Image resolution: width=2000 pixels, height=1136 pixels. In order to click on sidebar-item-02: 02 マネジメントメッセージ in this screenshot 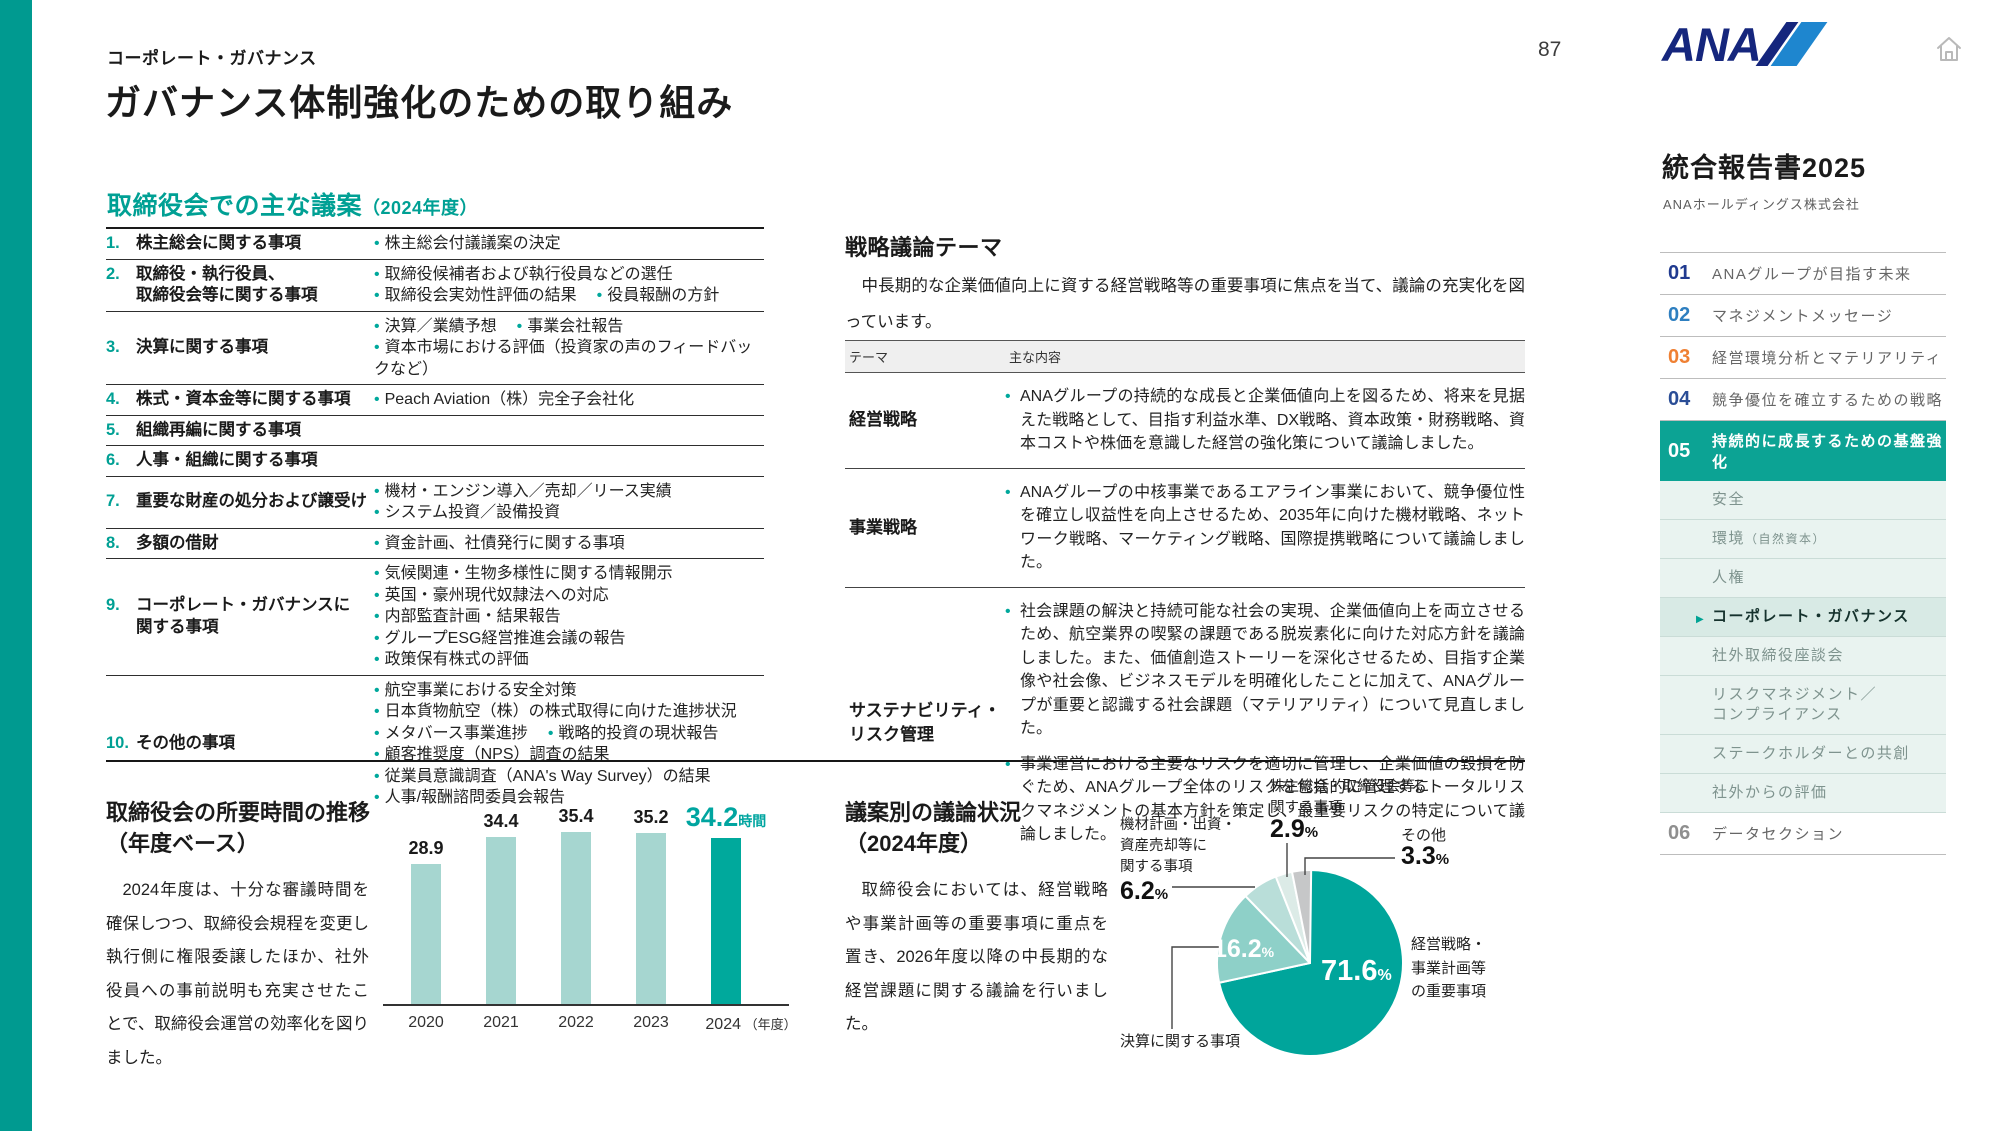, I will do `click(1803, 316)`.